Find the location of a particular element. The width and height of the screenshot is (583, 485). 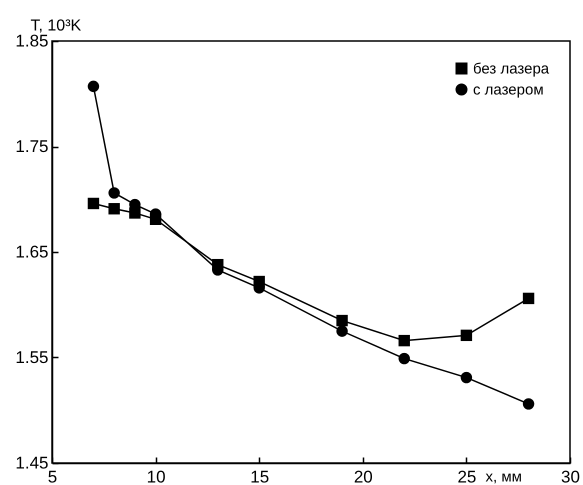

y-tick-label: 1.55 is located at coordinates (31, 357).